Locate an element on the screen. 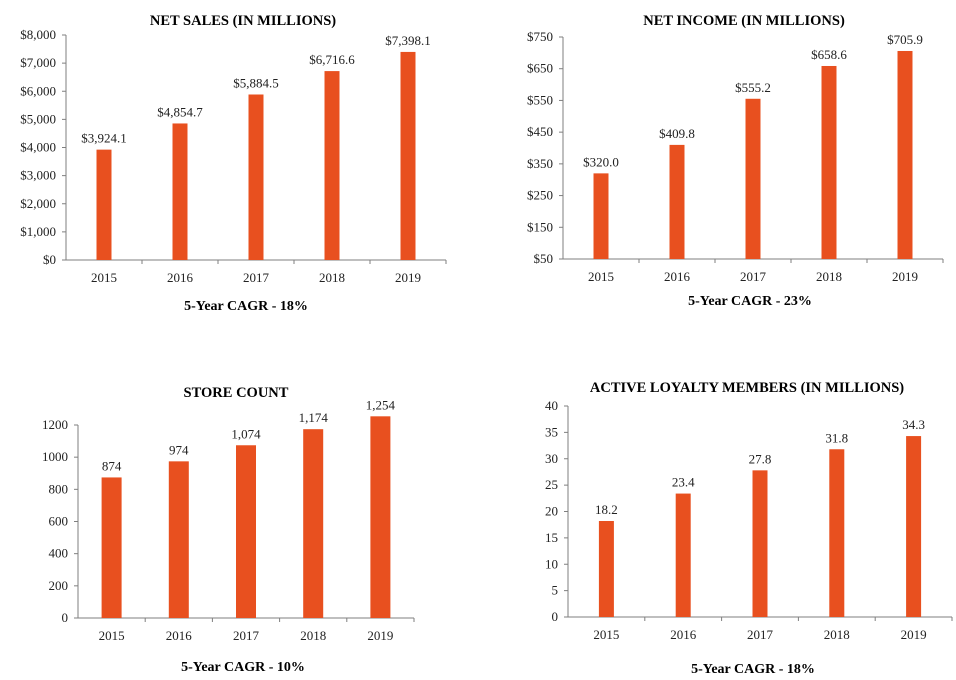  data-label: $6,716.6 is located at coordinates (332, 59).